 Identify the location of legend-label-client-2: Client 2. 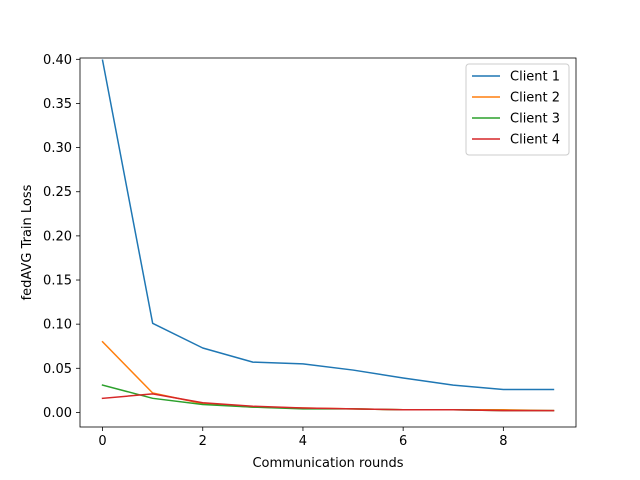
(535, 98).